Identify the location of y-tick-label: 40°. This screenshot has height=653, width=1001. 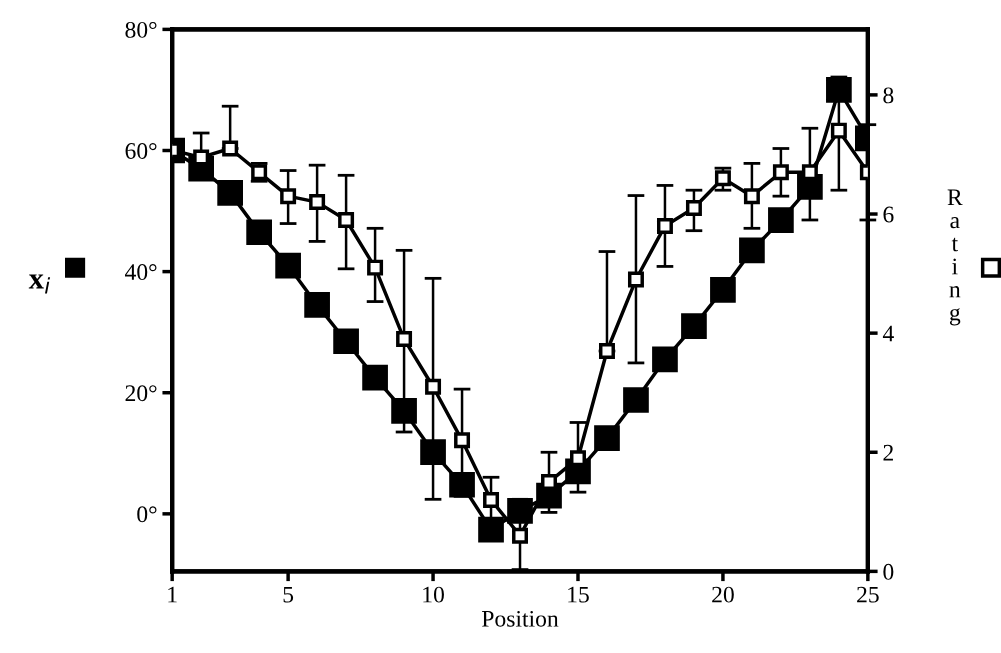
(141, 272).